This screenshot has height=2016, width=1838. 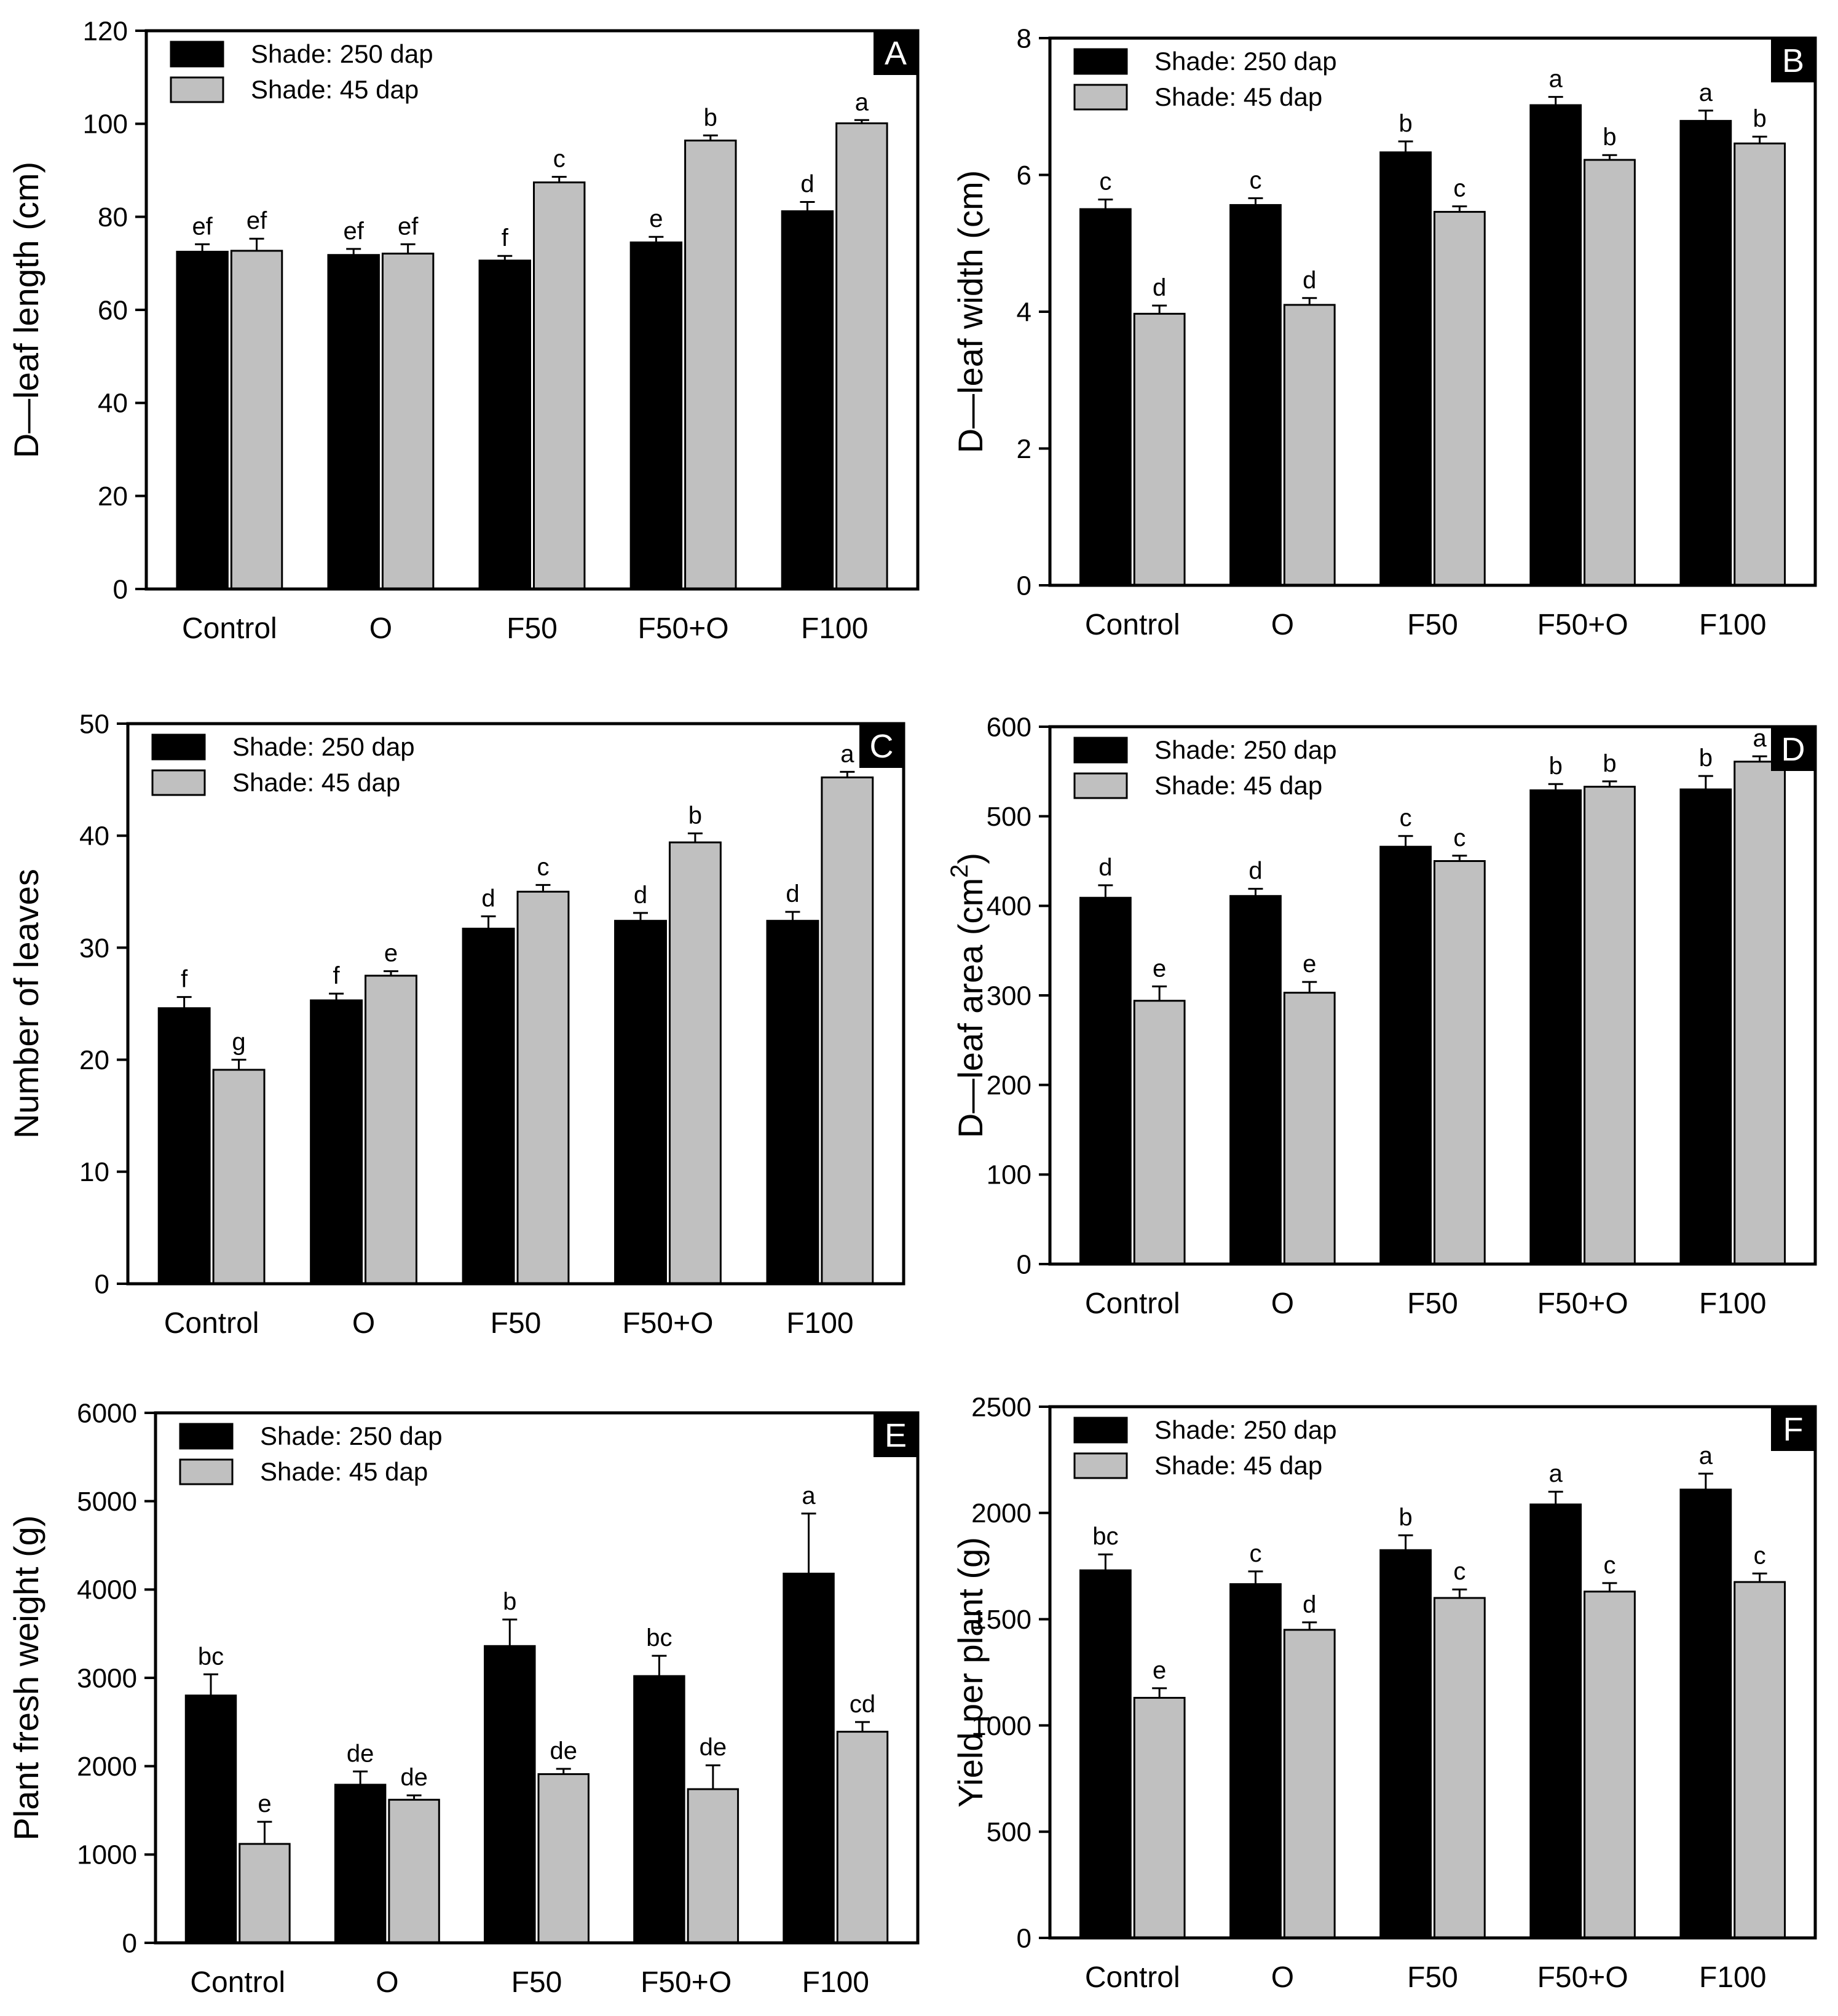 What do you see at coordinates (1009, 817) in the screenshot?
I see `y-tick-label: 500` at bounding box center [1009, 817].